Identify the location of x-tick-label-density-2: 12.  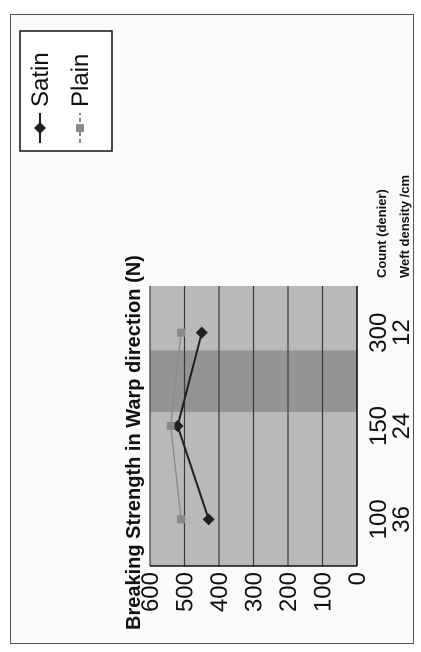
(400, 332).